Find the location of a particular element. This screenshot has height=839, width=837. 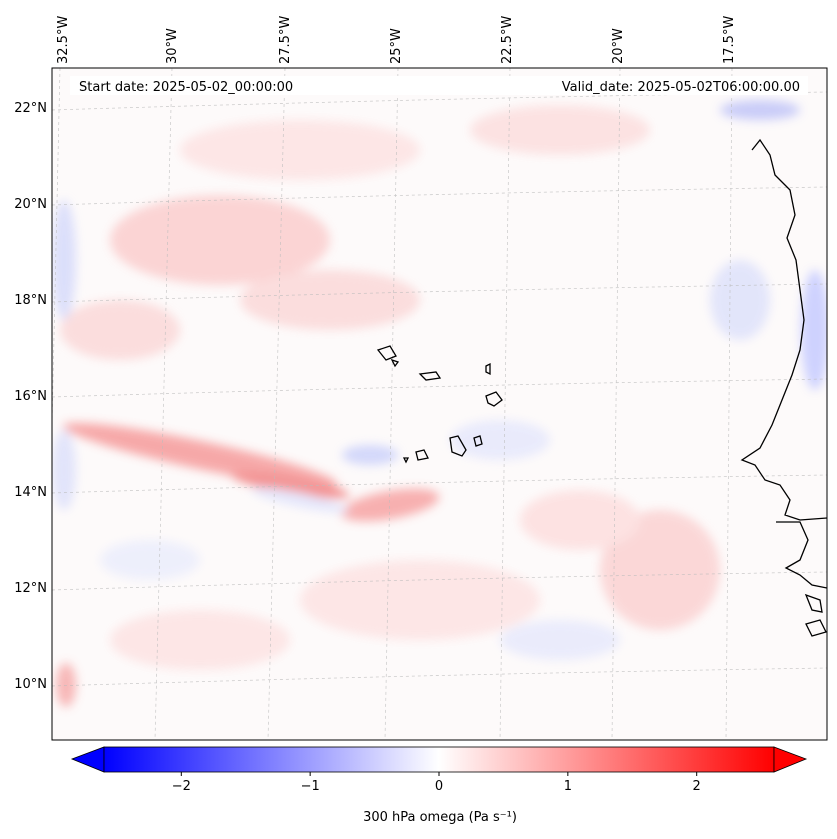

colorbar-extend-max is located at coordinates (790, 759).